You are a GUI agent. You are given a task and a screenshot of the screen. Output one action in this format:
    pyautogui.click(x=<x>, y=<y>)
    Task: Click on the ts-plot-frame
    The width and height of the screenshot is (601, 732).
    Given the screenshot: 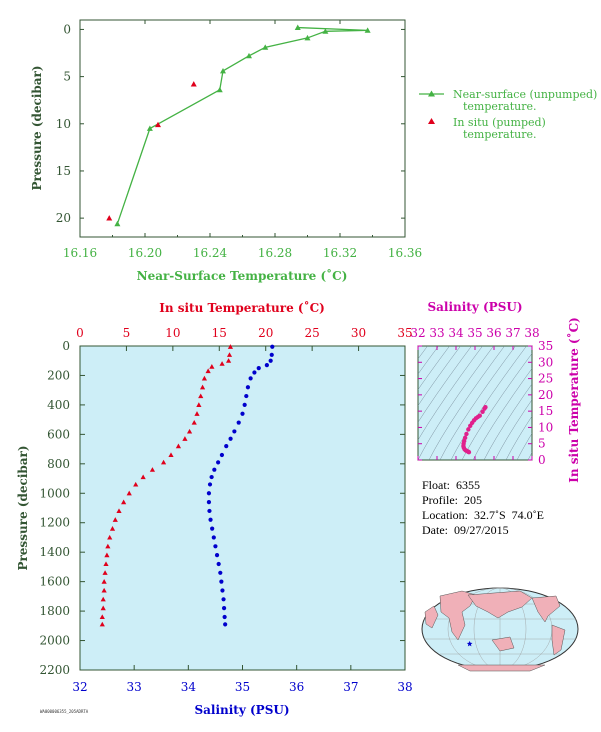 What is the action you would take?
    pyautogui.click(x=475, y=403)
    